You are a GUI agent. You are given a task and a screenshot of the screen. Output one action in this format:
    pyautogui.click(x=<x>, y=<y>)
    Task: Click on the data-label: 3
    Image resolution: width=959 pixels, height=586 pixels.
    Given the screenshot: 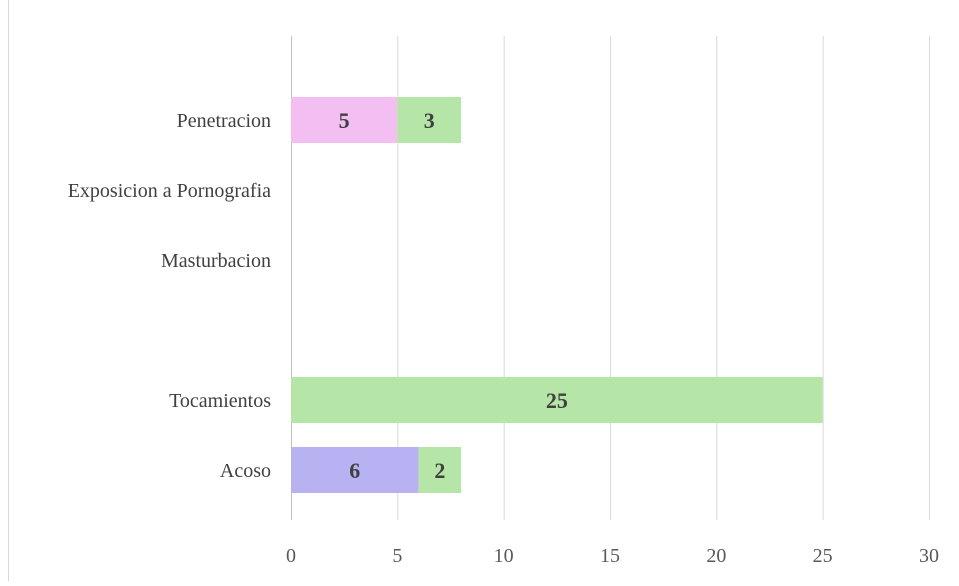 What is the action you would take?
    pyautogui.click(x=429, y=120)
    